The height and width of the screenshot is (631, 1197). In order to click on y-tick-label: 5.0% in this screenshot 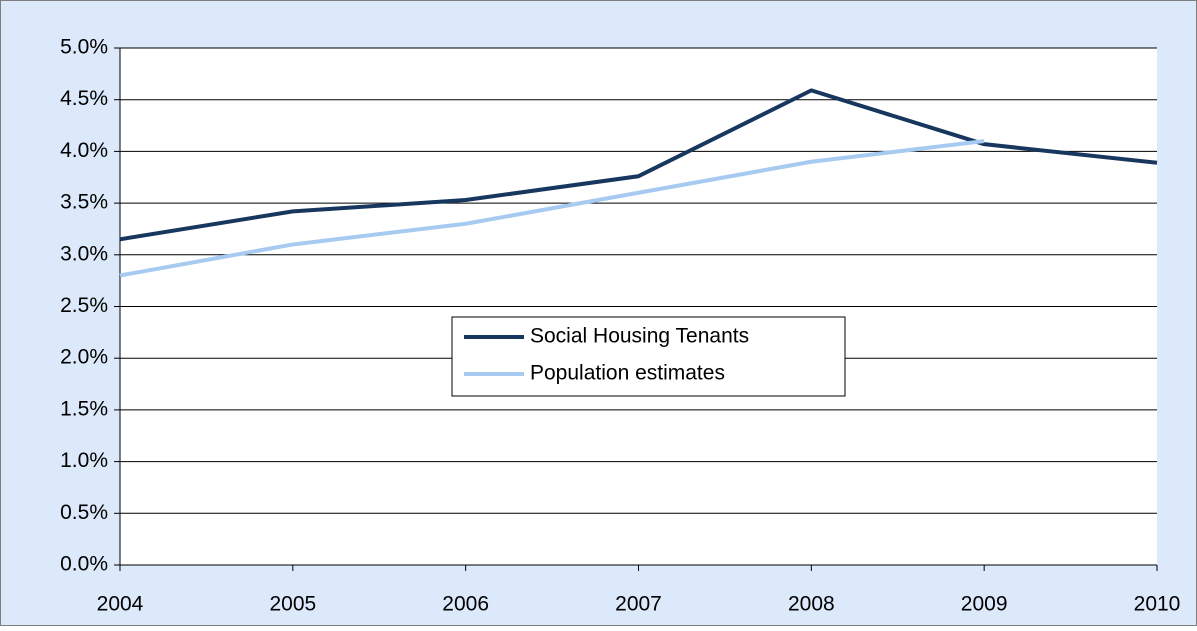, I will do `click(84, 47)`.